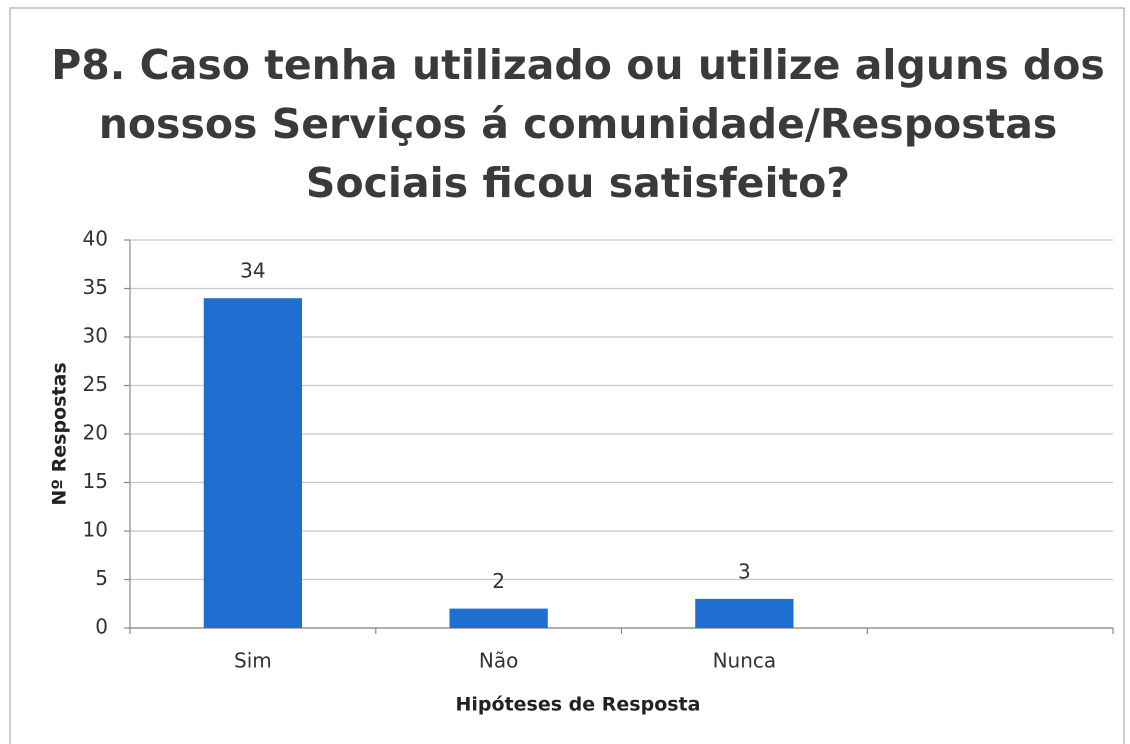 The height and width of the screenshot is (744, 1130). I want to click on data-label: 34, so click(252, 271).